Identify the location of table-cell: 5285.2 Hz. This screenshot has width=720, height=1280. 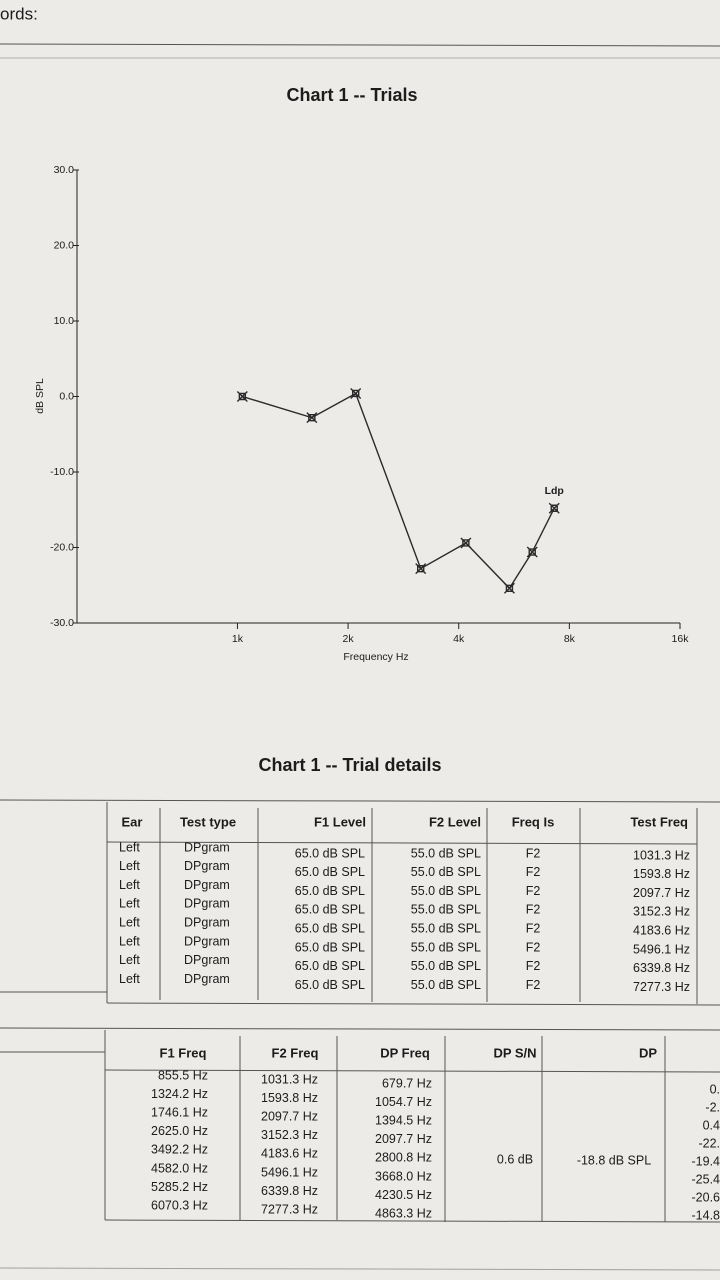
(179, 1187).